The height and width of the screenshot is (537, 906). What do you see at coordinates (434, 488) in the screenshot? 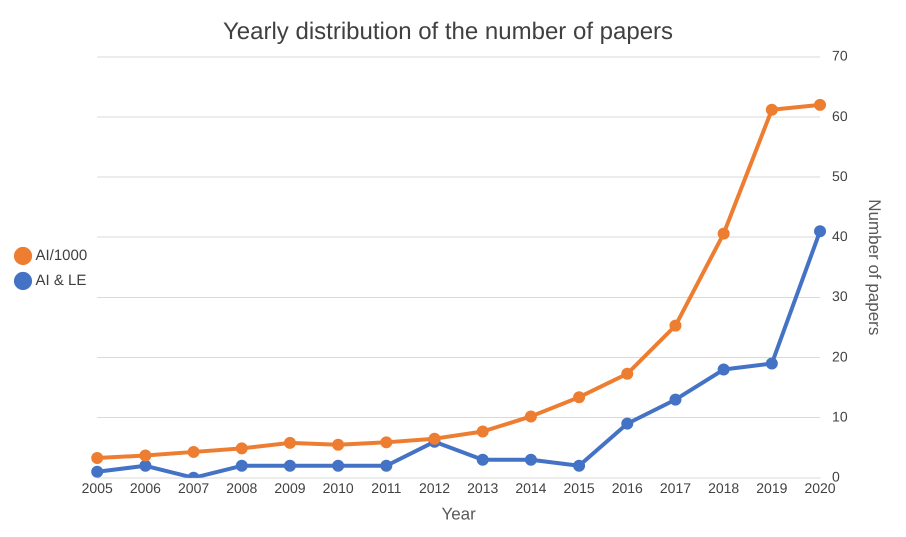
I see `x-tick-label: 2012` at bounding box center [434, 488].